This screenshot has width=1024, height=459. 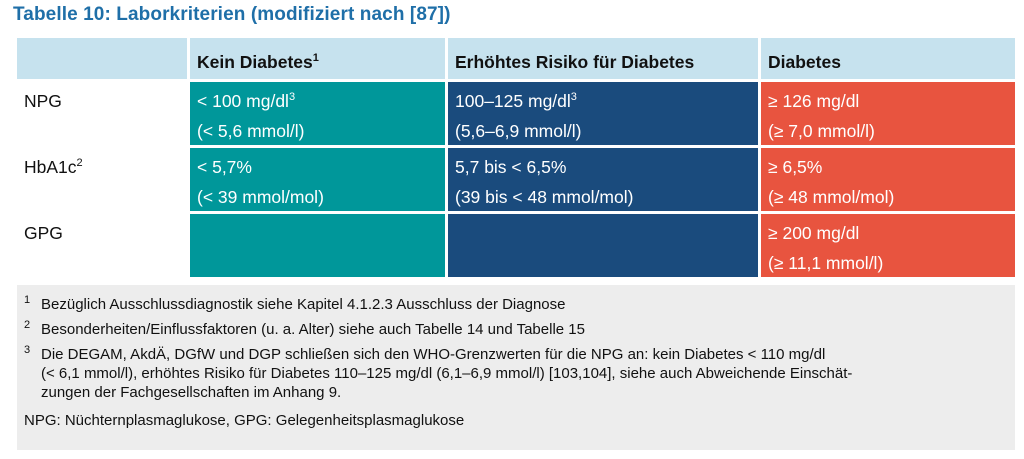 What do you see at coordinates (50, 167) in the screenshot?
I see `row-label-text: HbA1c` at bounding box center [50, 167].